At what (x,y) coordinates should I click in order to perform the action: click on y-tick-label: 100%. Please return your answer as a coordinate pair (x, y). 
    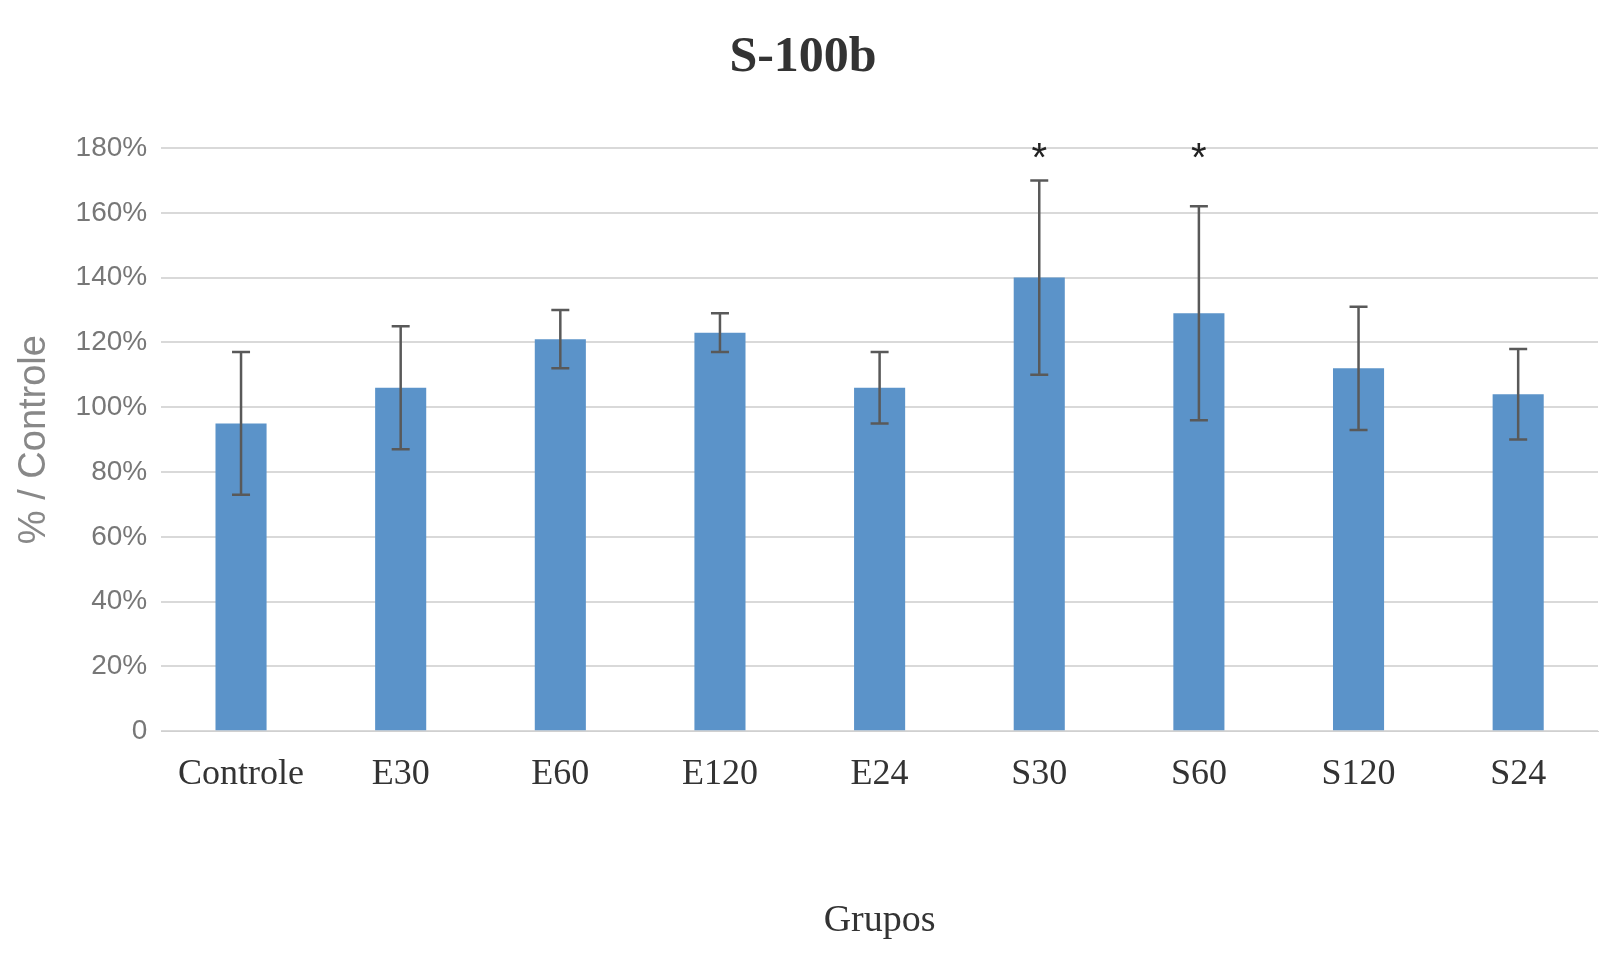
    Looking at the image, I should click on (111, 405).